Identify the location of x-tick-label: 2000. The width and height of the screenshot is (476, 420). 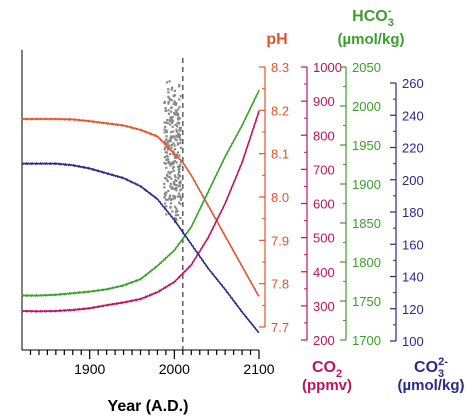
(174, 369).